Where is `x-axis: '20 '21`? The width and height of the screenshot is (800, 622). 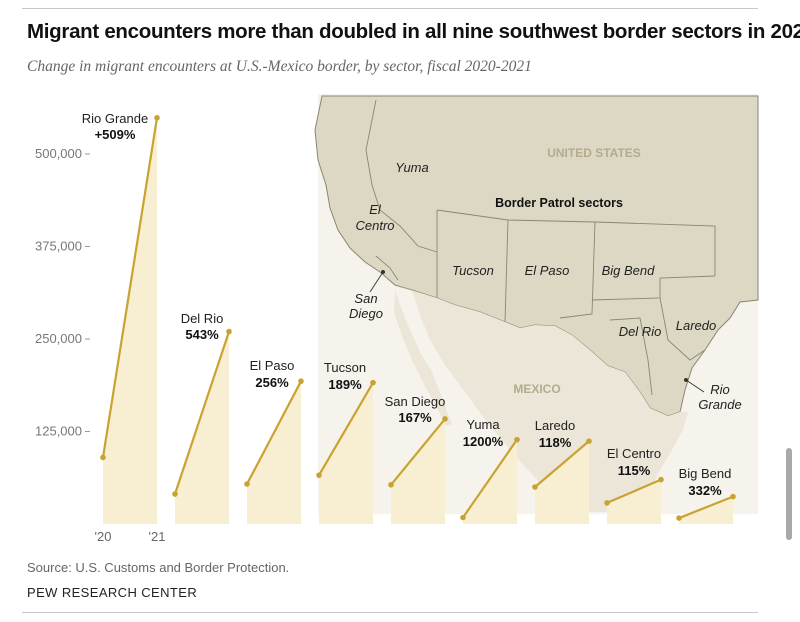
x-axis: '20 '21 is located at coordinates (130, 536).